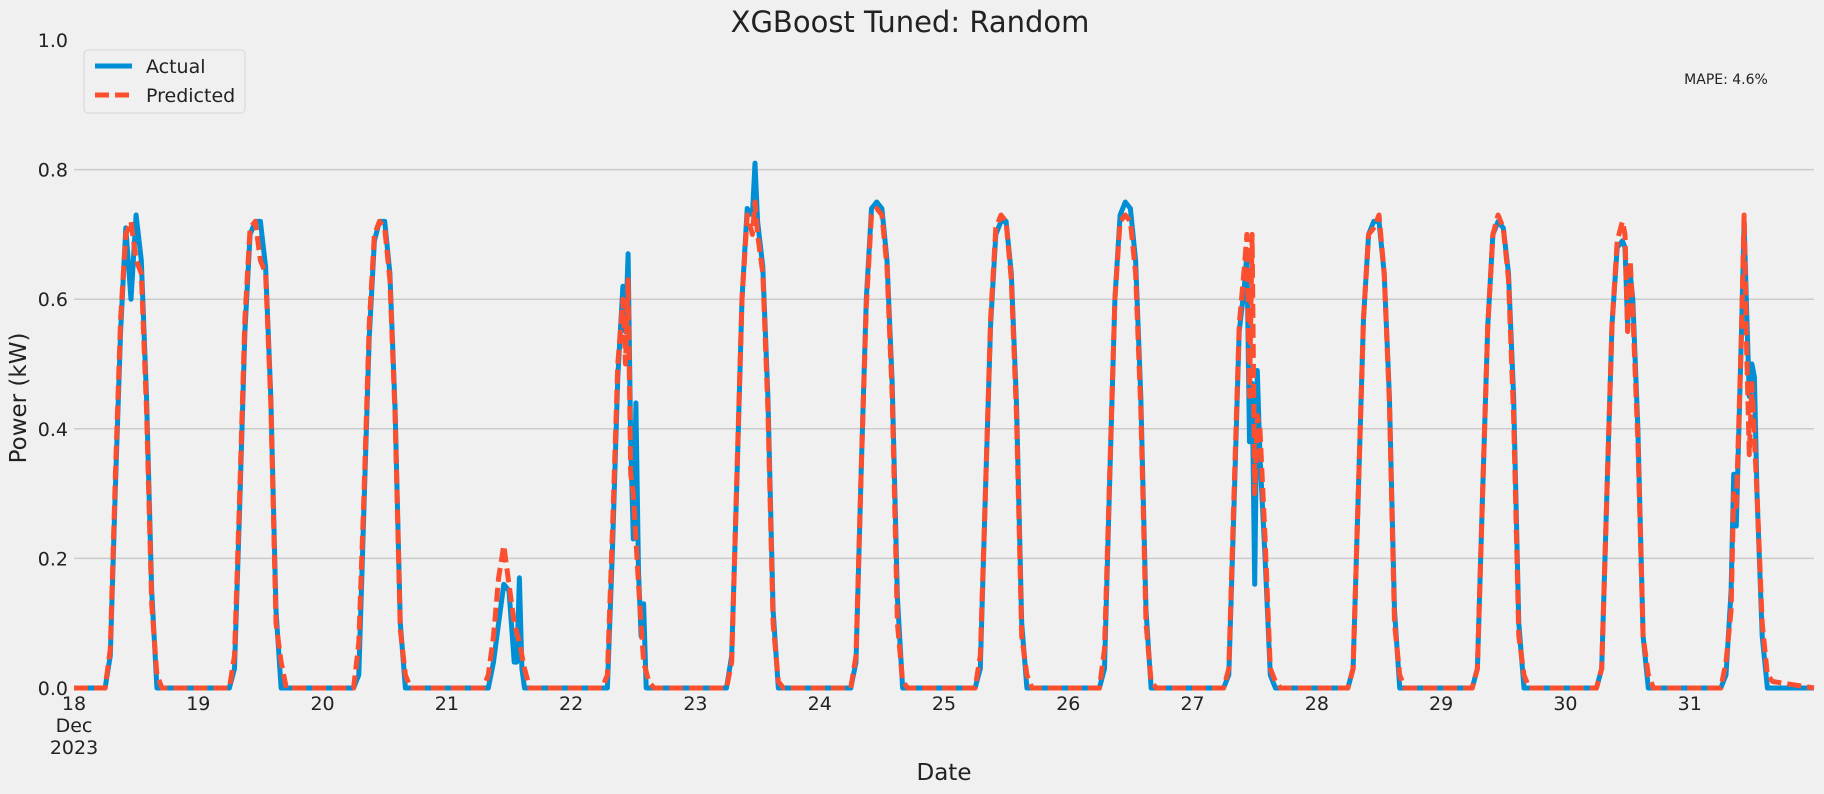 Image resolution: width=1824 pixels, height=794 pixels. Describe the element at coordinates (53, 689) in the screenshot. I see `y-tick-label: 0.0` at that location.